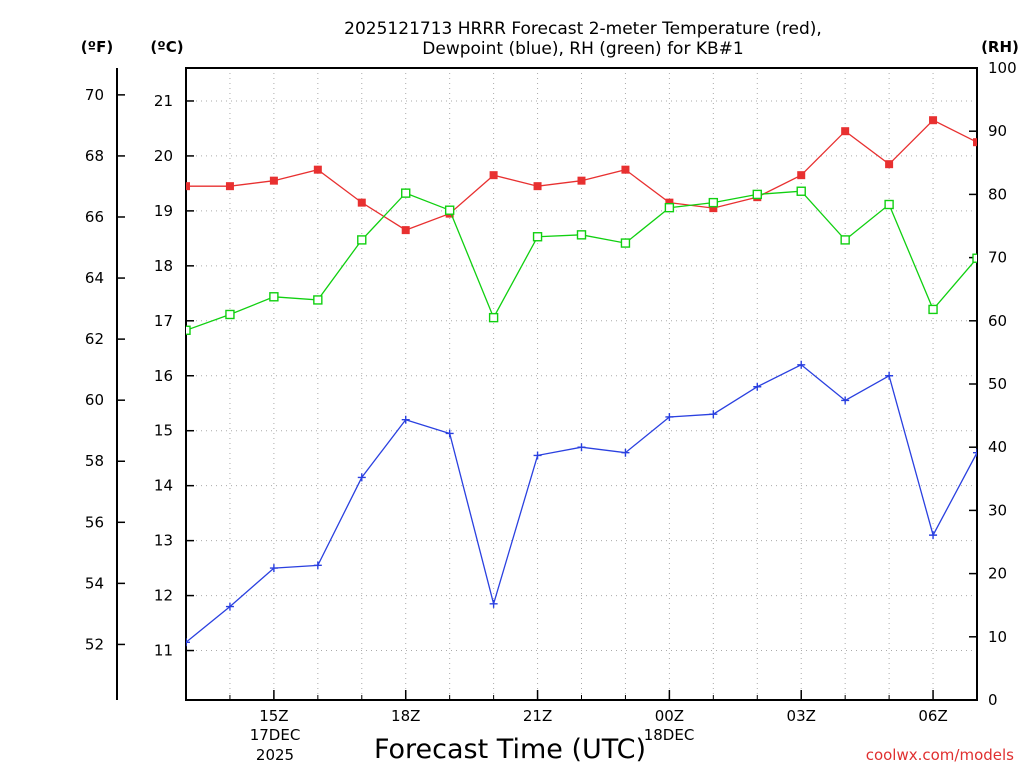  Describe the element at coordinates (993, 700) in the screenshot. I see `rh-tick-label: 0` at that location.